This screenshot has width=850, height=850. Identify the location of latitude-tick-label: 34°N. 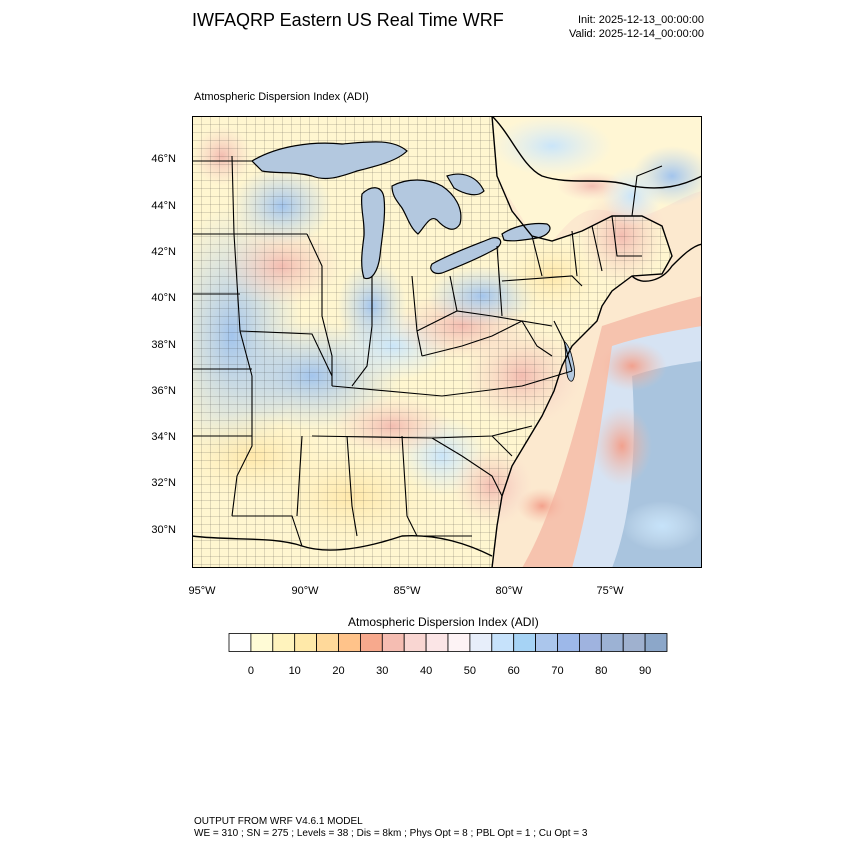
(163, 437).